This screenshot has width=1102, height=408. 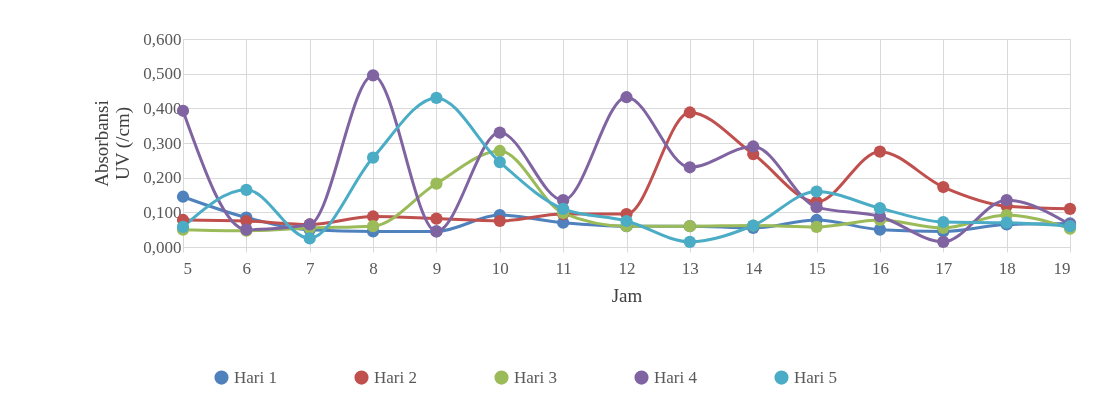 What do you see at coordinates (944, 268) in the screenshot?
I see `x-tick-label: 17` at bounding box center [944, 268].